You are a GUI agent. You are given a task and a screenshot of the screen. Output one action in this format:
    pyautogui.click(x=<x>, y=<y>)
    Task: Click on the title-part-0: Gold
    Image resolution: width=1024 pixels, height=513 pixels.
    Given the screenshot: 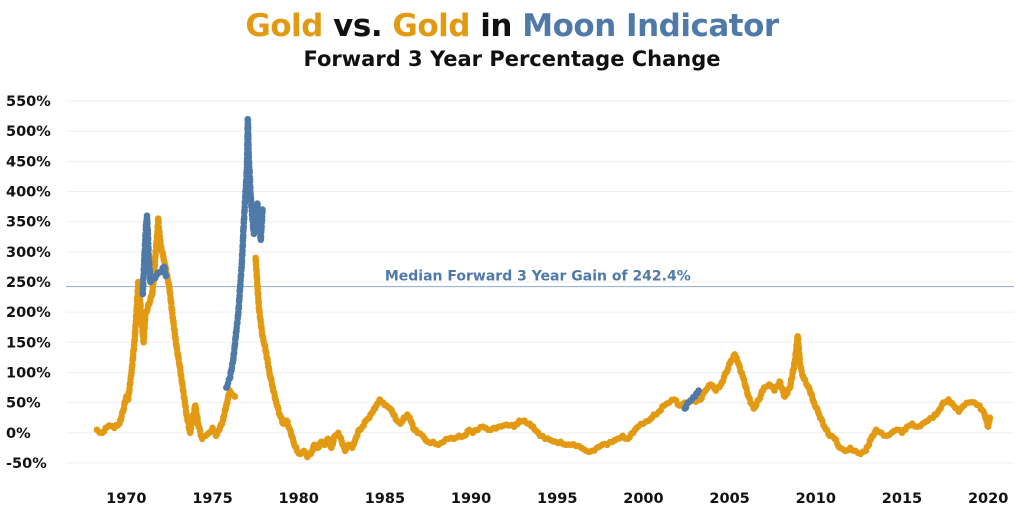 What is the action you would take?
    pyautogui.click(x=284, y=26)
    